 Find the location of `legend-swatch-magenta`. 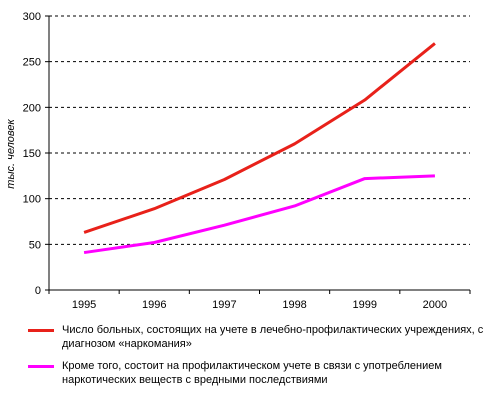

legend-swatch-magenta is located at coordinates (41, 366).